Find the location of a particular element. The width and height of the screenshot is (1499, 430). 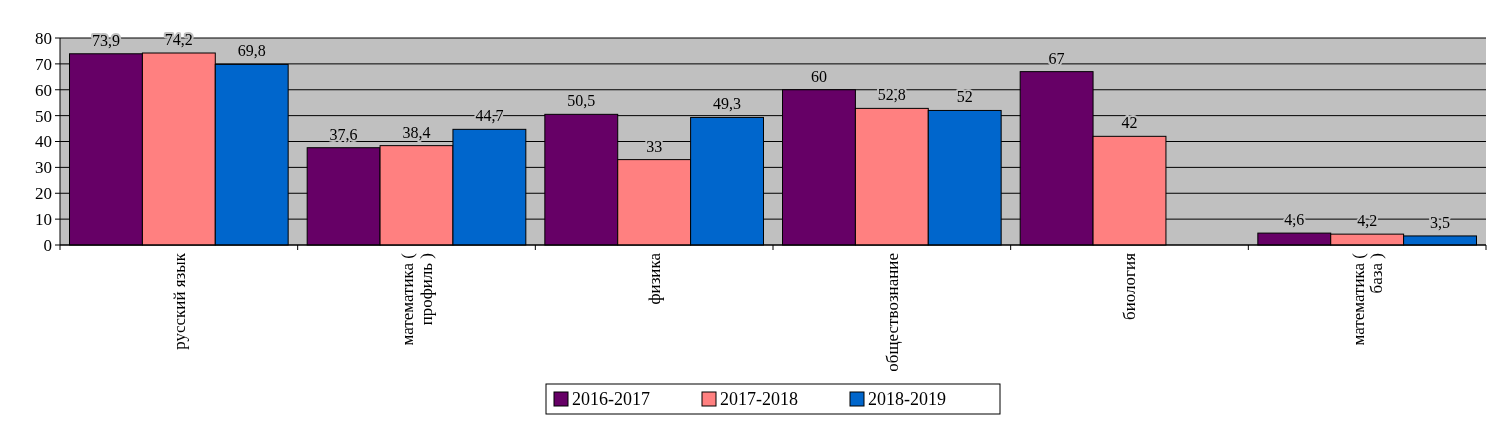

legend-label: 2018-2019 is located at coordinates (907, 399).